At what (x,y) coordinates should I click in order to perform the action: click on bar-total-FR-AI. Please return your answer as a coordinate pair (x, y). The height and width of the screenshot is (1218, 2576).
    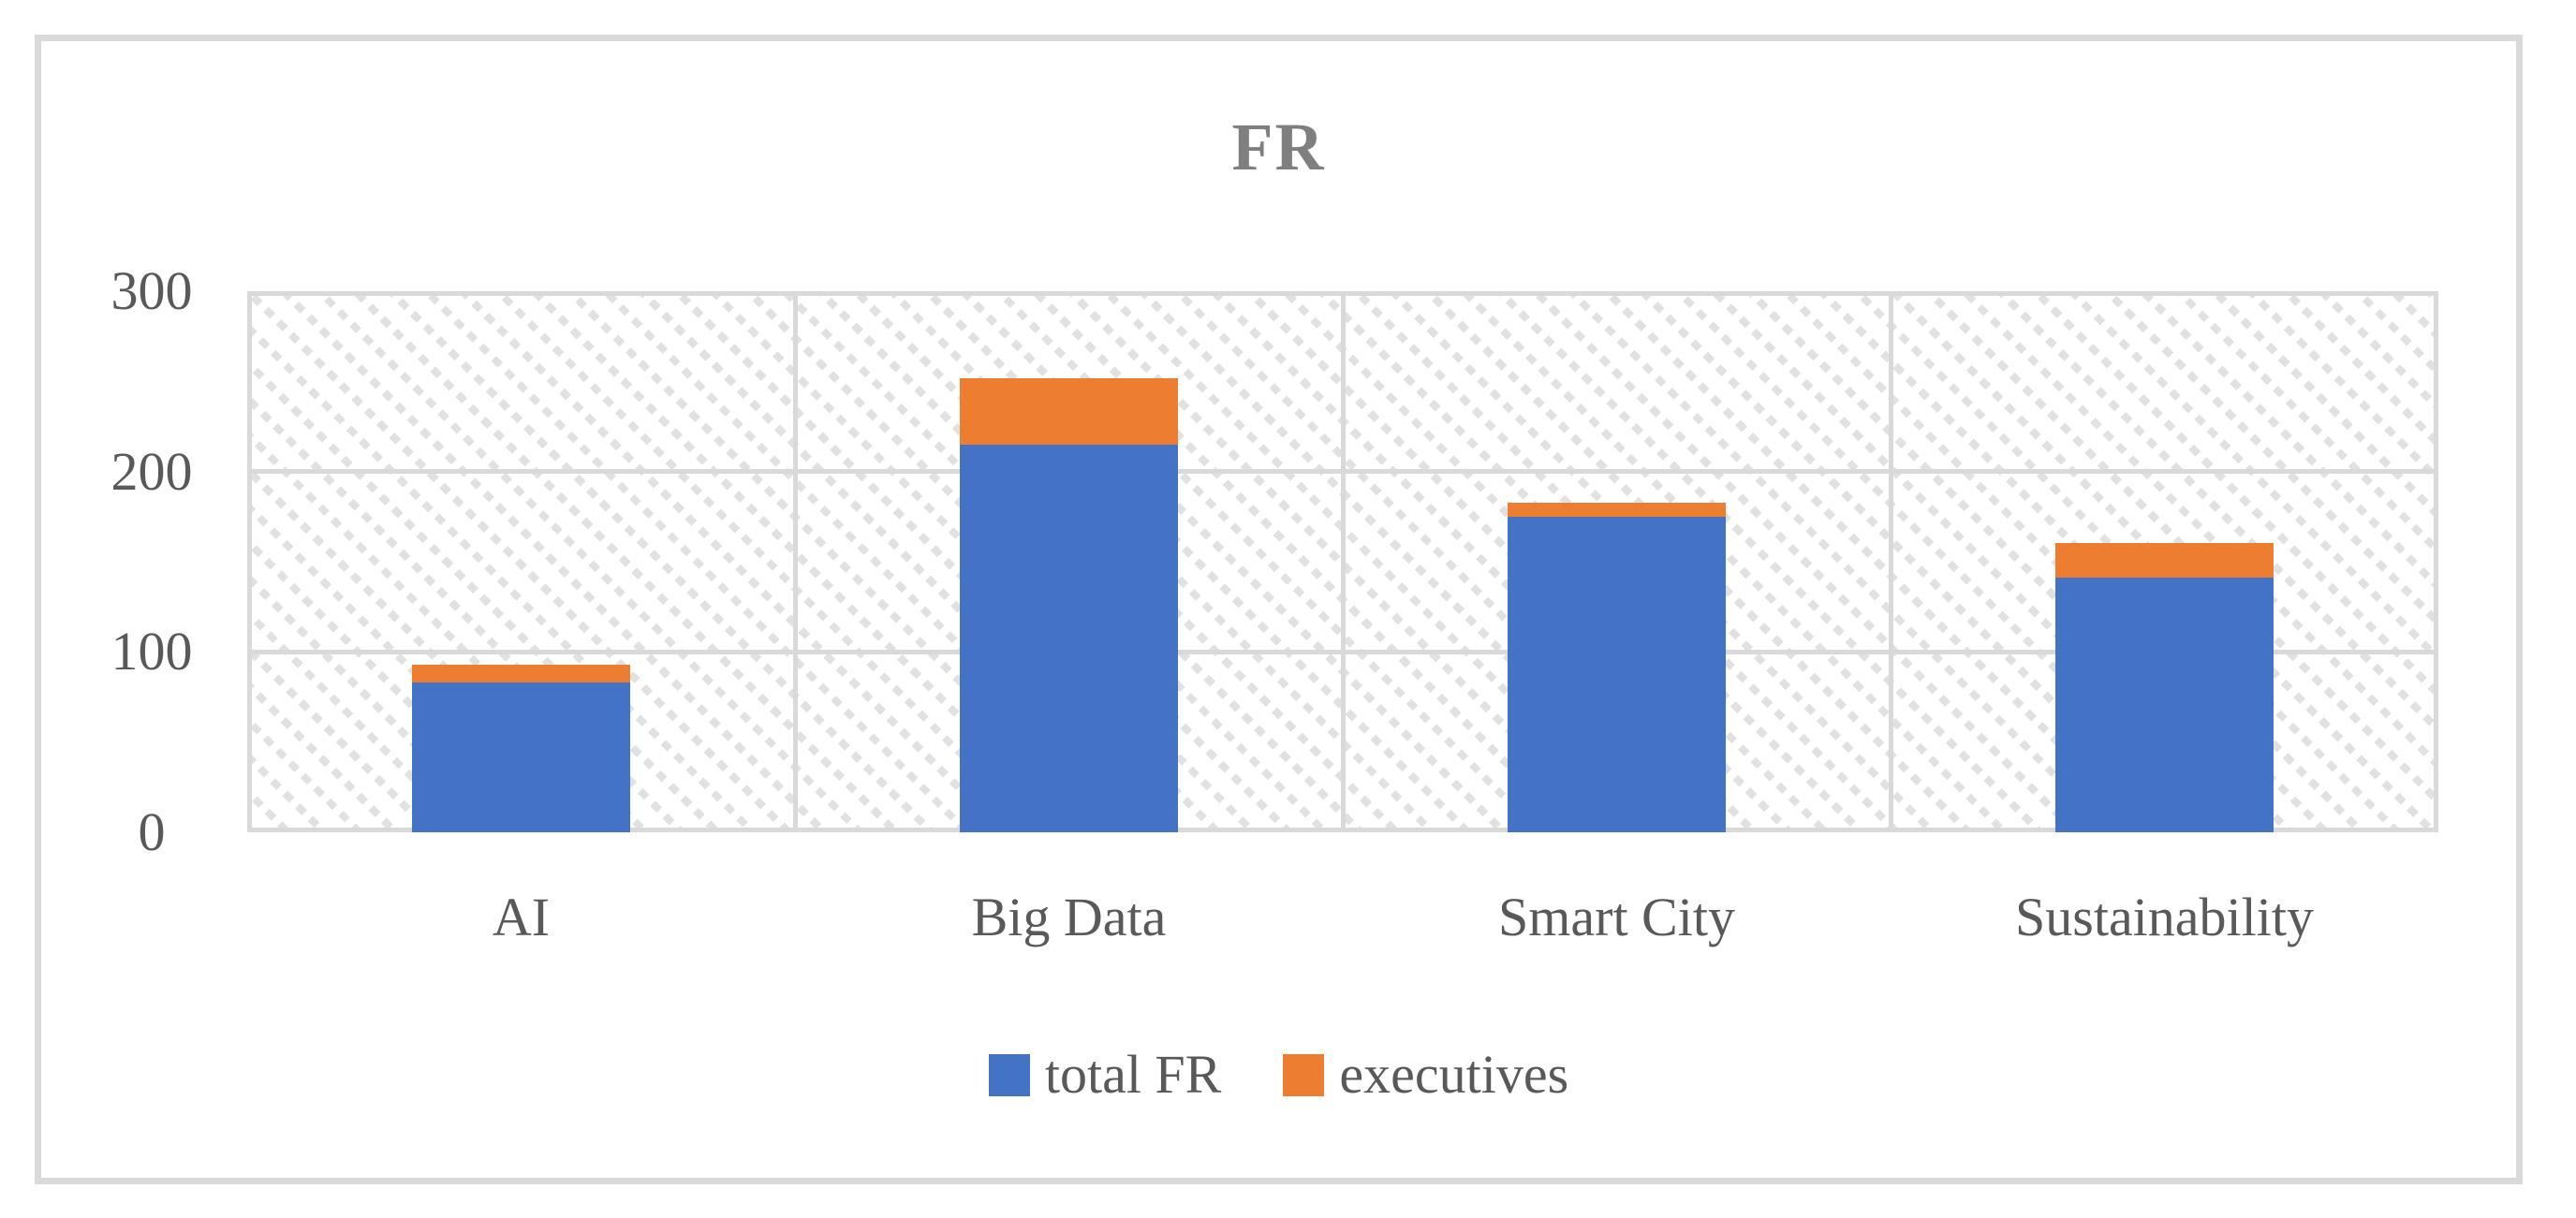
    Looking at the image, I should click on (521, 757).